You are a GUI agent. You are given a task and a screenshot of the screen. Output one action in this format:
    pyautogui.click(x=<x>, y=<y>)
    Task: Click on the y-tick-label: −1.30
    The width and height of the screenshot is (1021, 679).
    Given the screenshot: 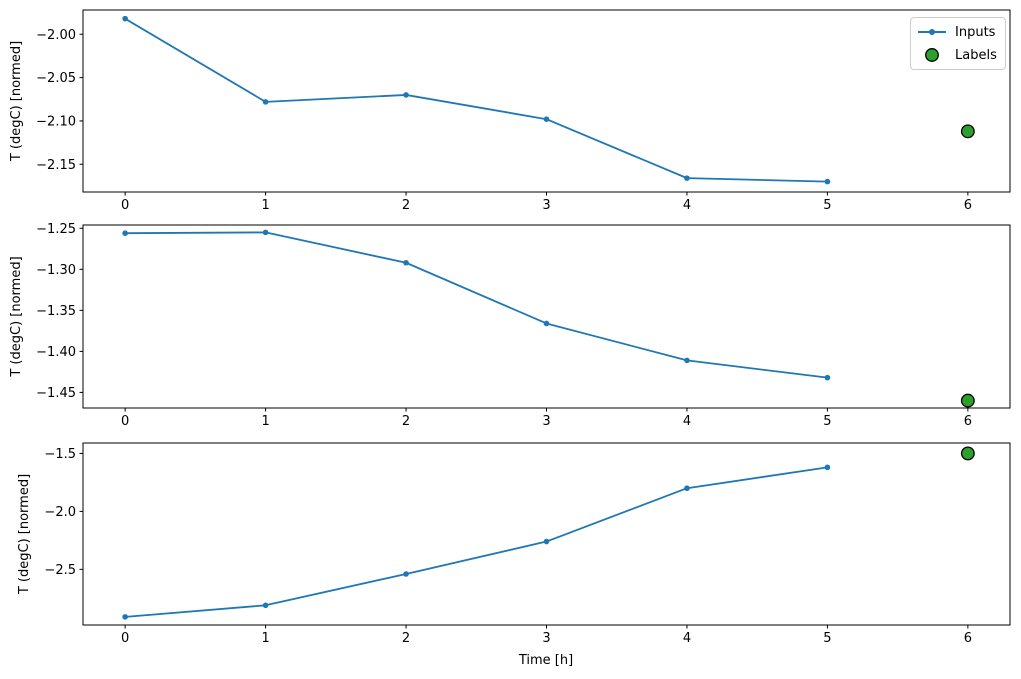 What is the action you would take?
    pyautogui.click(x=56, y=270)
    